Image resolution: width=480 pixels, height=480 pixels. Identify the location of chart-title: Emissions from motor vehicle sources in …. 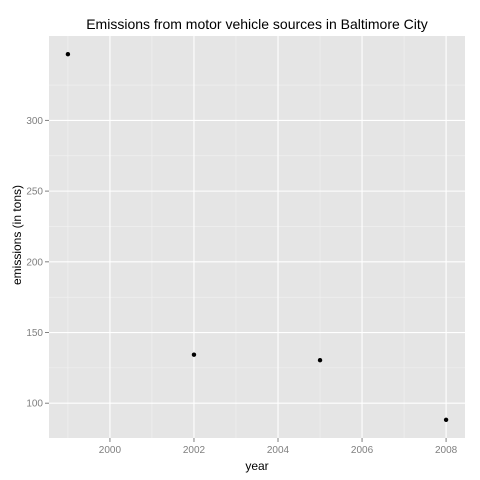
(257, 24).